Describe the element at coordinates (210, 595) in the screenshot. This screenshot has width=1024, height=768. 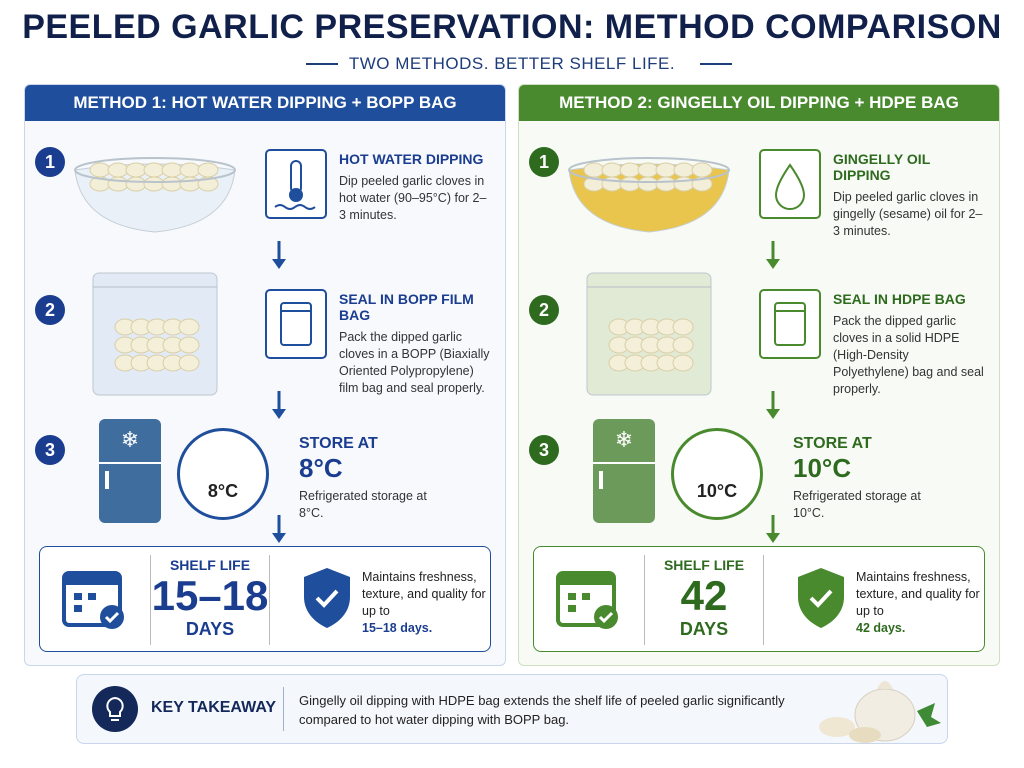
I see `shelf-value: 15–18` at that location.